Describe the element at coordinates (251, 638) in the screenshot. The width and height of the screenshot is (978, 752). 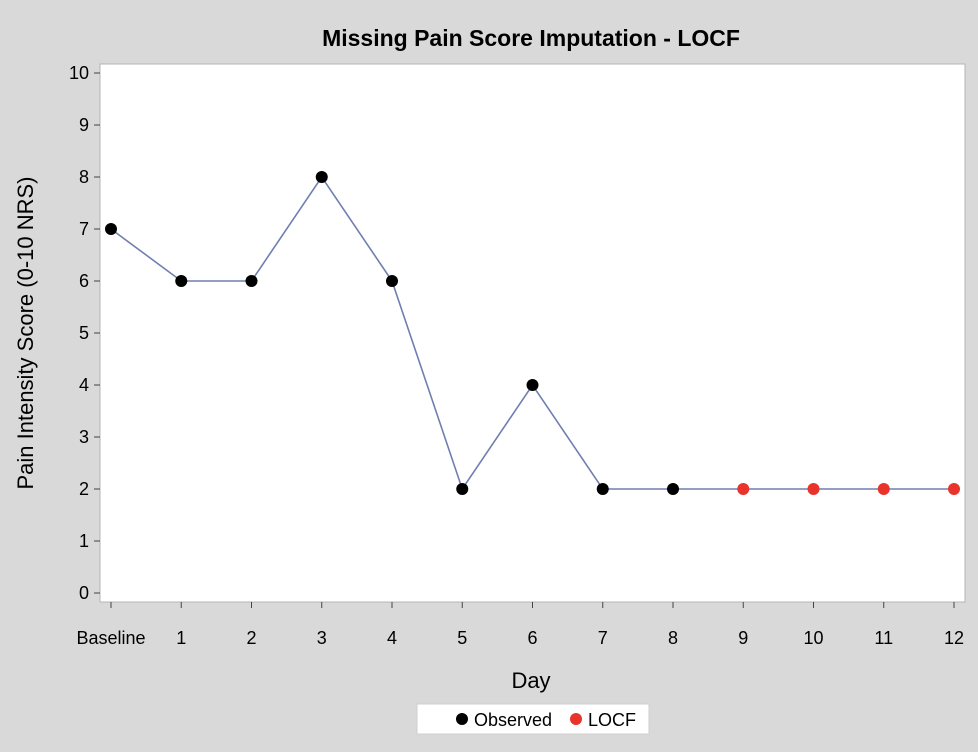
I see `x-tick-label: 2` at that location.